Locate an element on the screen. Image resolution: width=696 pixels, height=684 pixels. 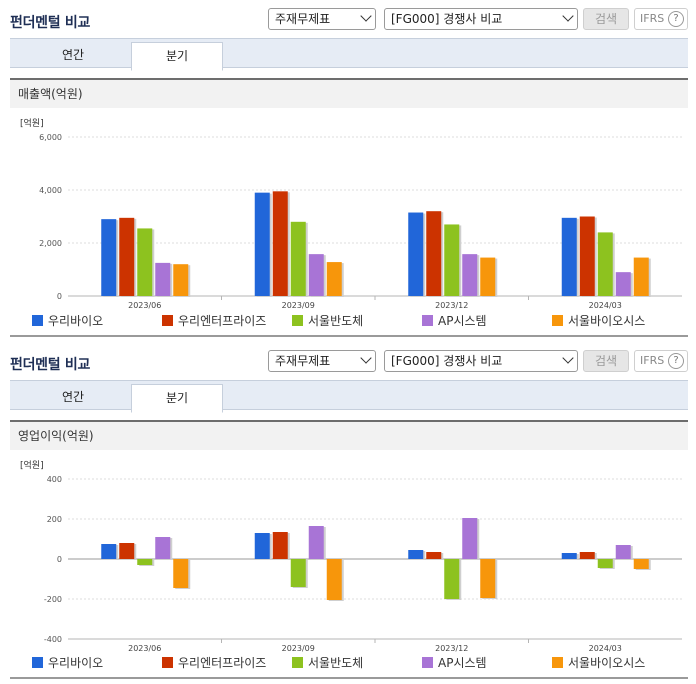
divider is located at coordinates (349, 678).